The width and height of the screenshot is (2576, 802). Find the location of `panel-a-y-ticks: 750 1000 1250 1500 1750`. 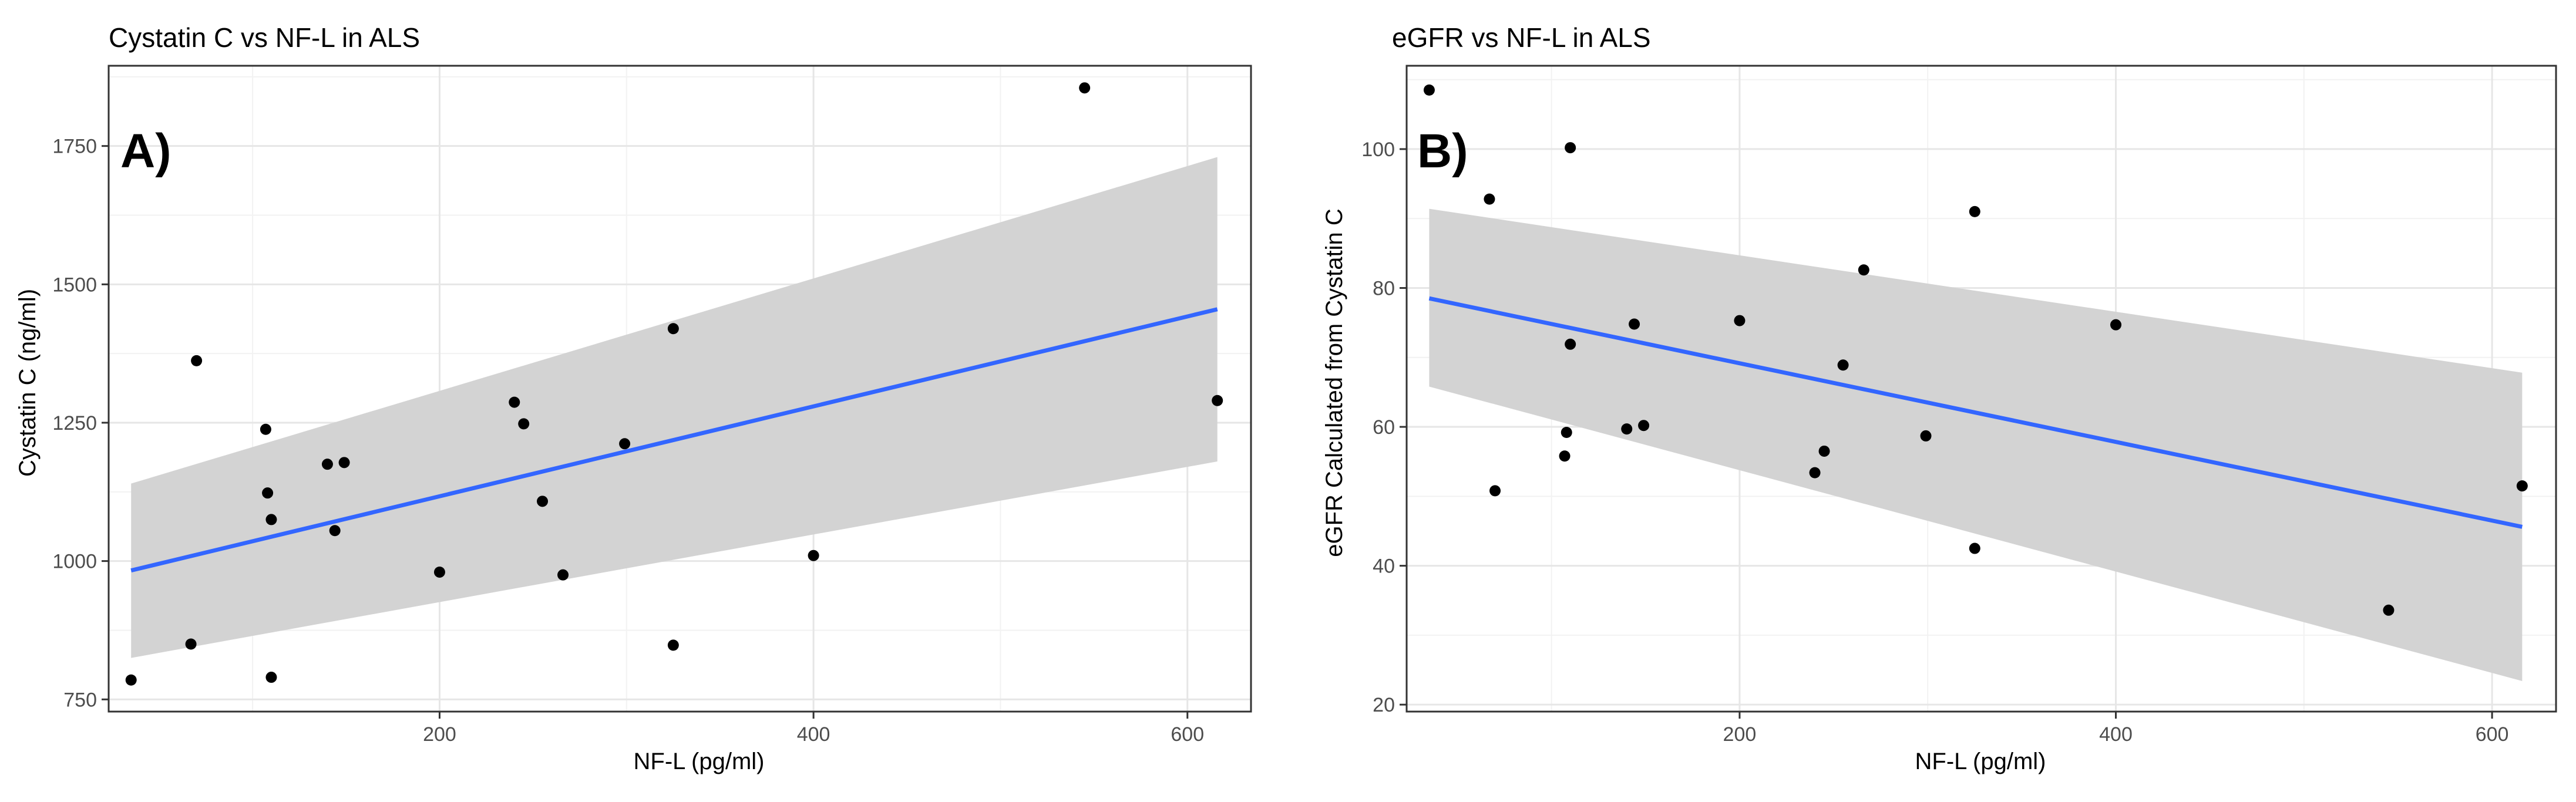

panel-a-y-ticks: 750 1000 1250 1500 1750 is located at coordinates (80, 423).